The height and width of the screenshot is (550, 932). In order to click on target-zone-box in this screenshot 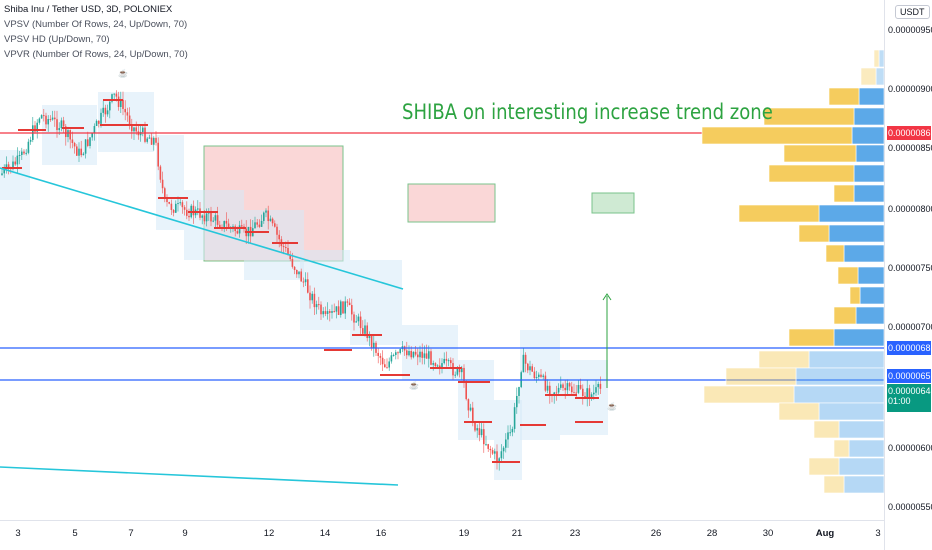, I will do `click(451, 203)`.